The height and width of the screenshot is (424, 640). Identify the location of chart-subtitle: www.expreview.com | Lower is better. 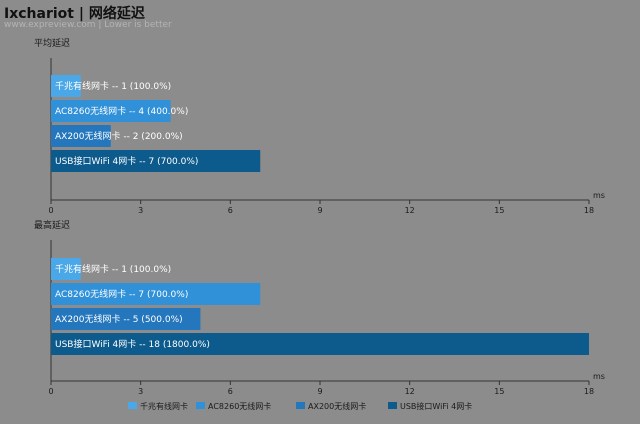
(88, 25).